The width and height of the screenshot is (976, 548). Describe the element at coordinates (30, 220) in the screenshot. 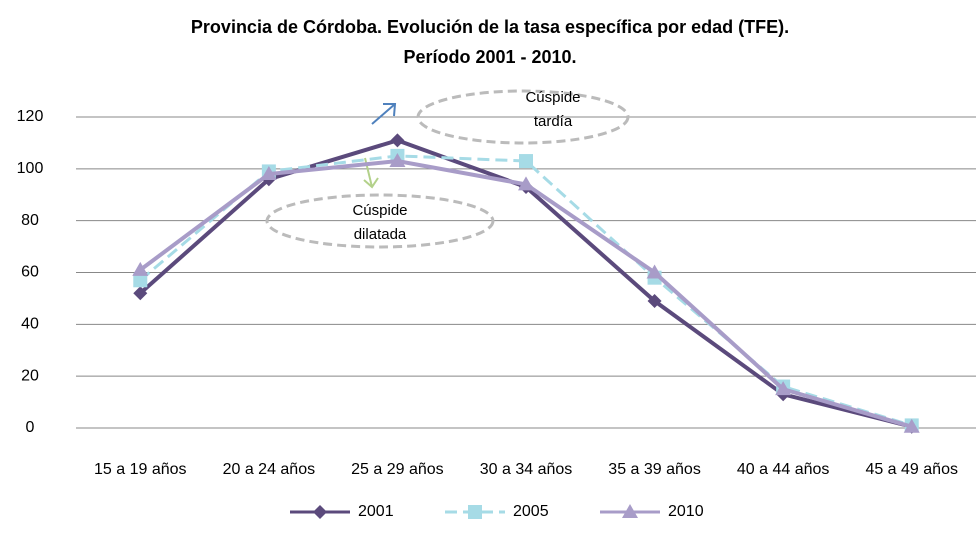

I see `y-tick-label: 80` at that location.